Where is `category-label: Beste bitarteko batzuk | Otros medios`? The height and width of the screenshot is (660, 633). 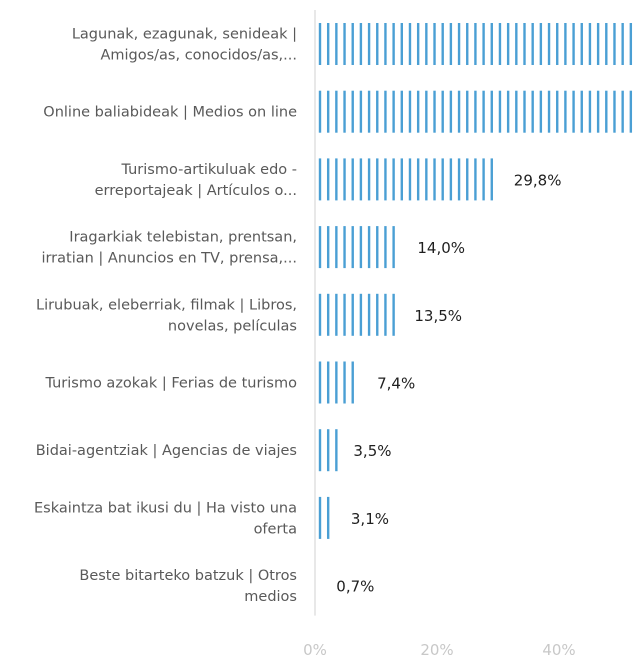 category-label: Beste bitarteko batzuk | Otros medios is located at coordinates (188, 586).